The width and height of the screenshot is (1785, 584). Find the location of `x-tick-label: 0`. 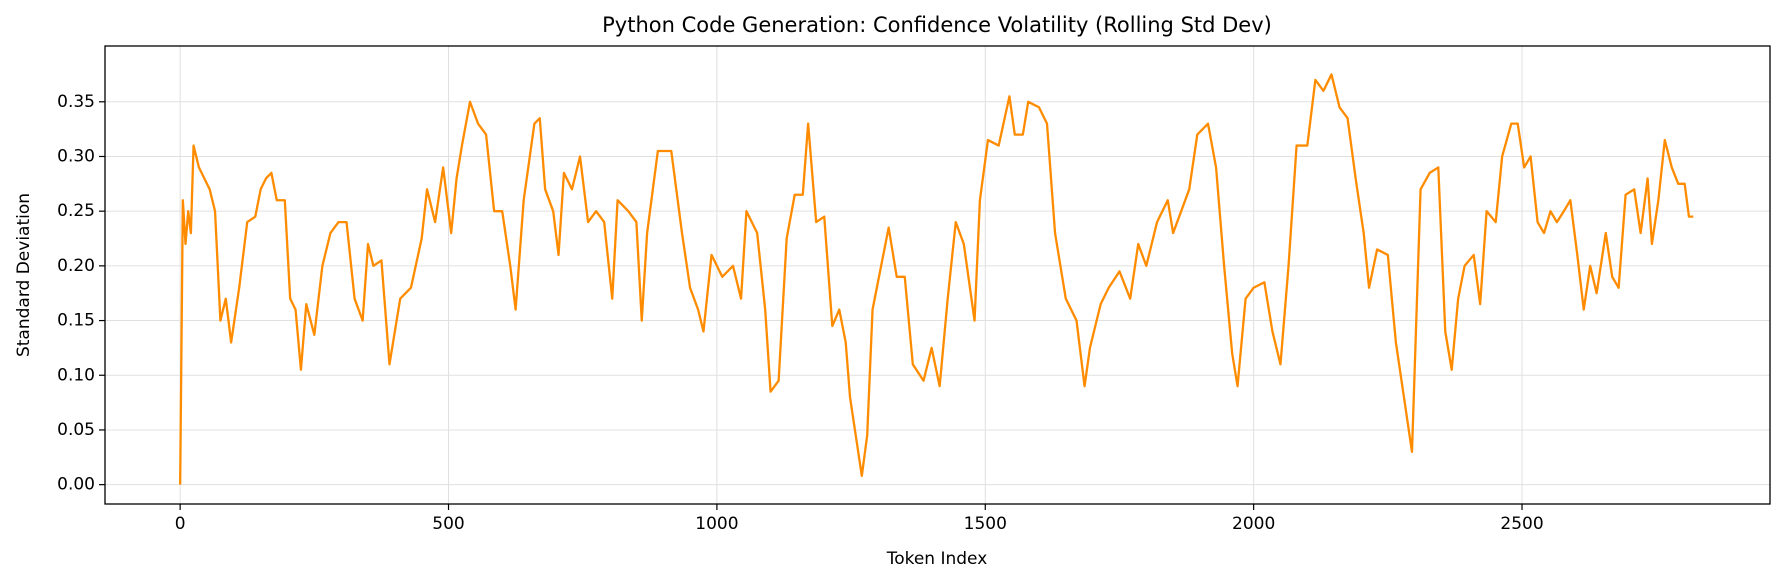

x-tick-label: 0 is located at coordinates (180, 524).